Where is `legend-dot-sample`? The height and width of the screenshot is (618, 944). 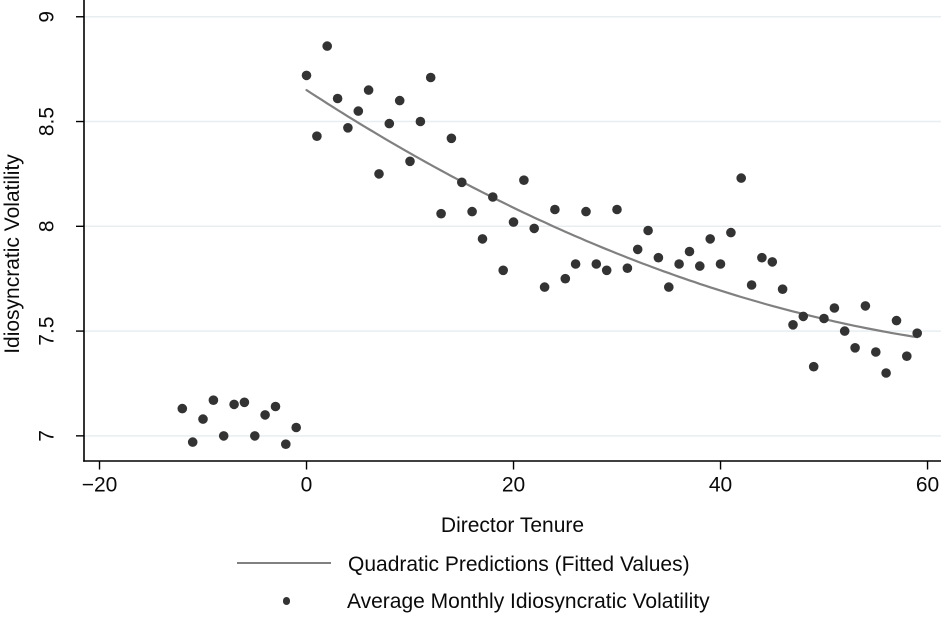 legend-dot-sample is located at coordinates (287, 601).